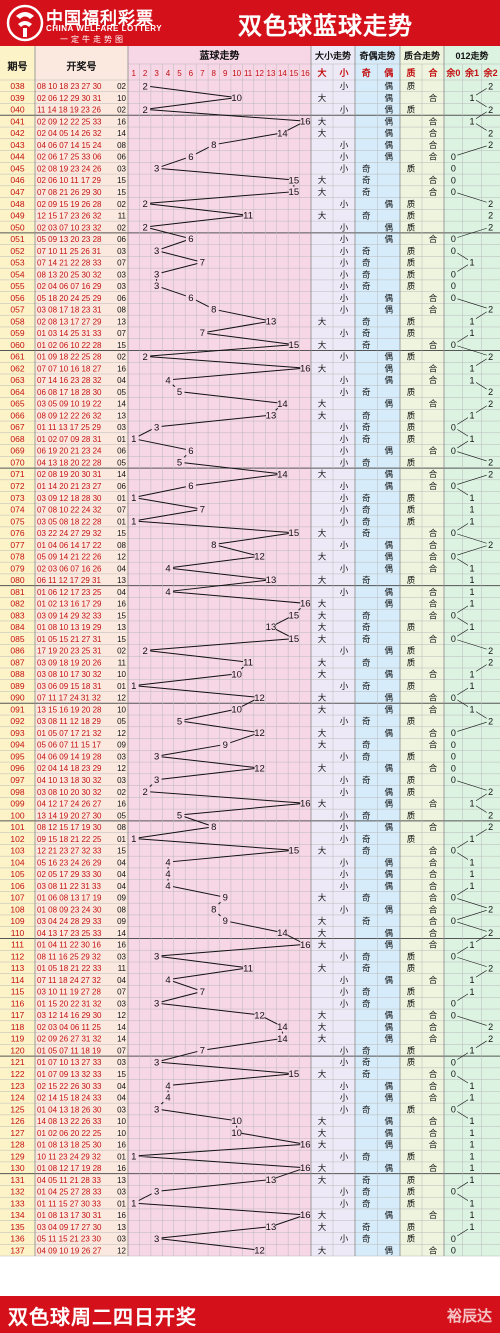 This screenshot has width=500, height=1333. Describe the element at coordinates (82, 66) in the screenshot. I see `numbers-header: 开奖号` at that location.